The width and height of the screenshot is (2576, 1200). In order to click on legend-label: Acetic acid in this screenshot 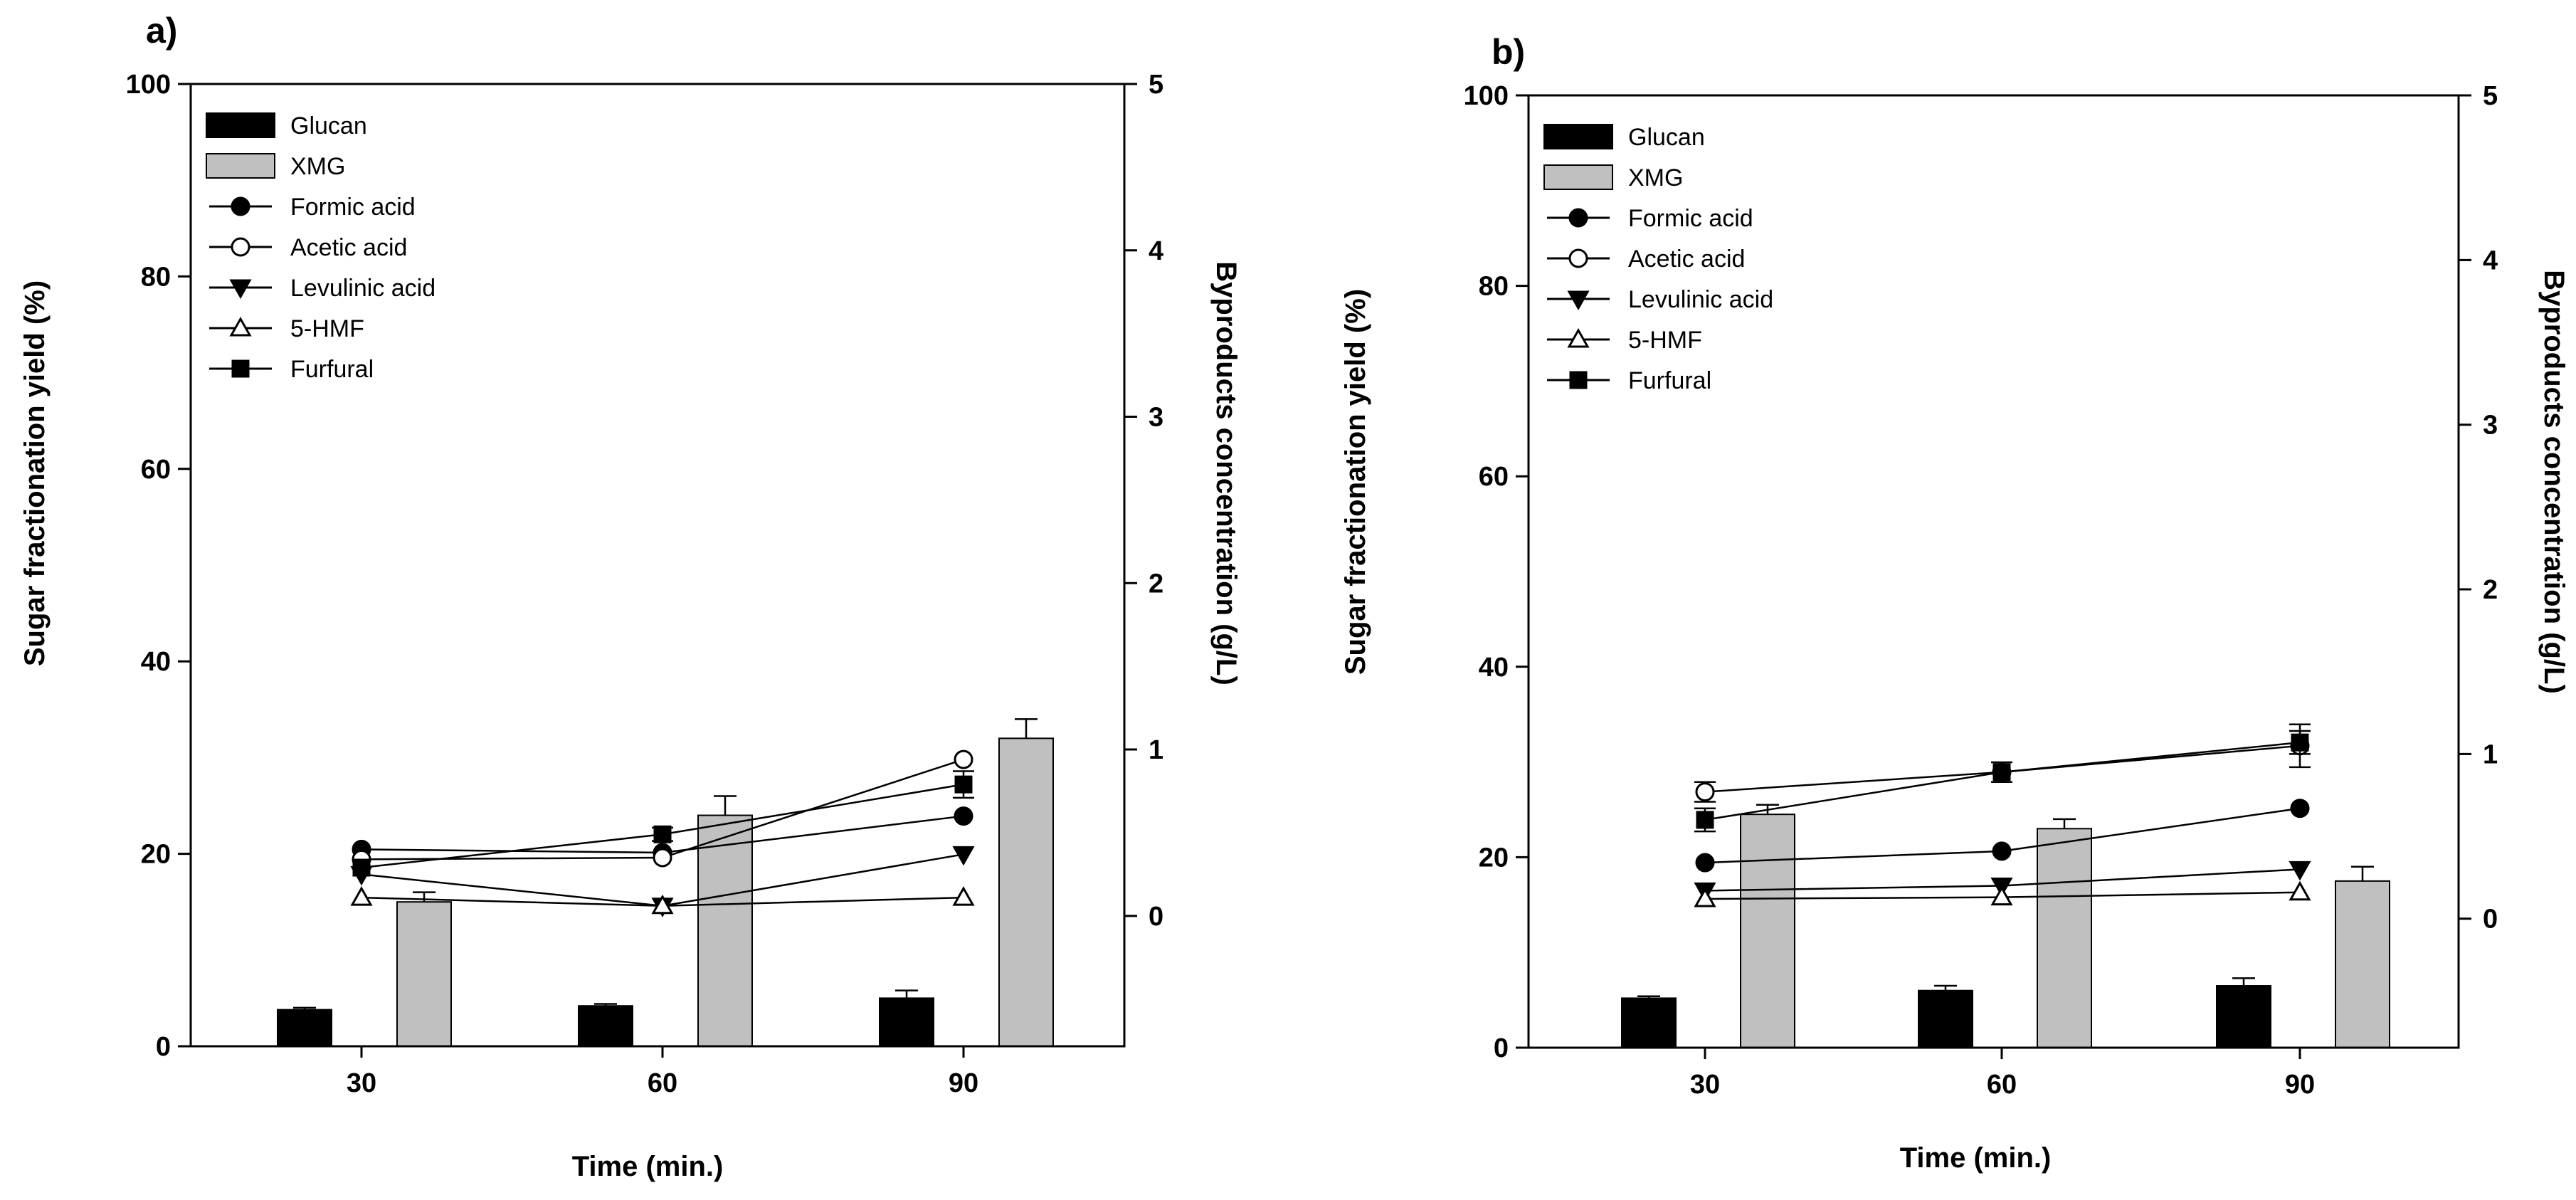, I will do `click(348, 248)`.